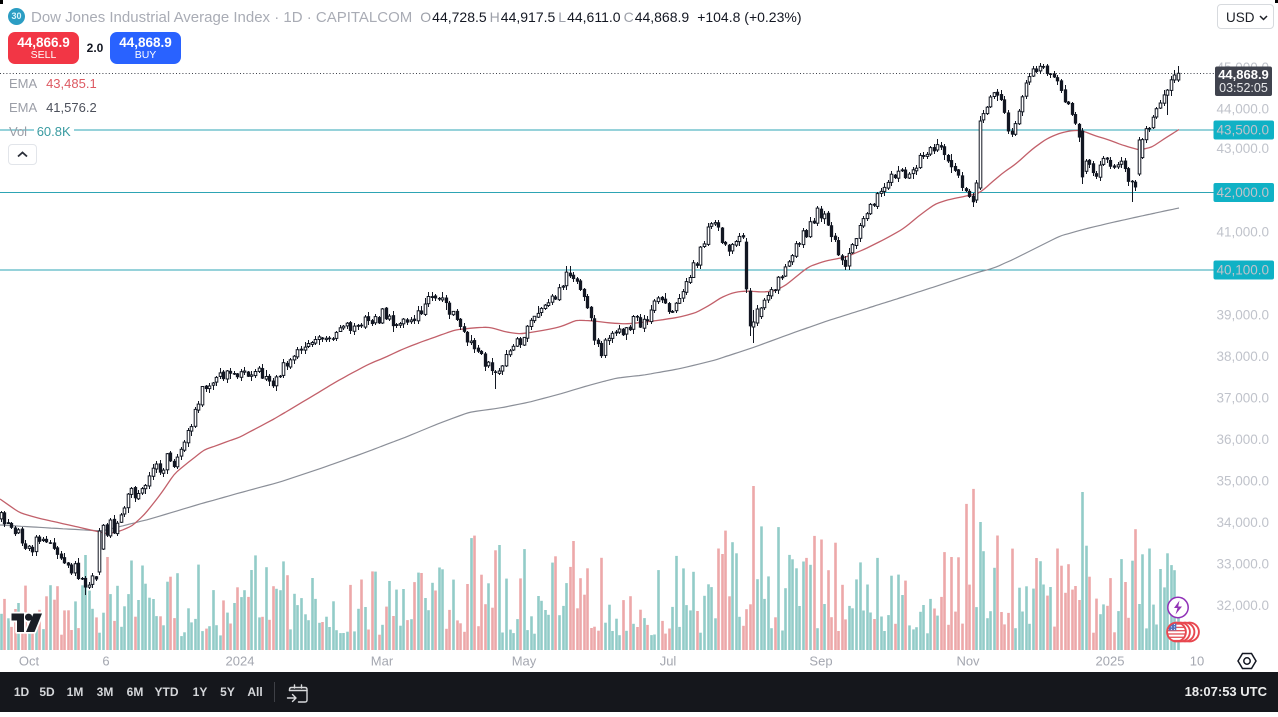 The height and width of the screenshot is (717, 1278). I want to click on svg-text: 44,000.0, so click(1242, 109).